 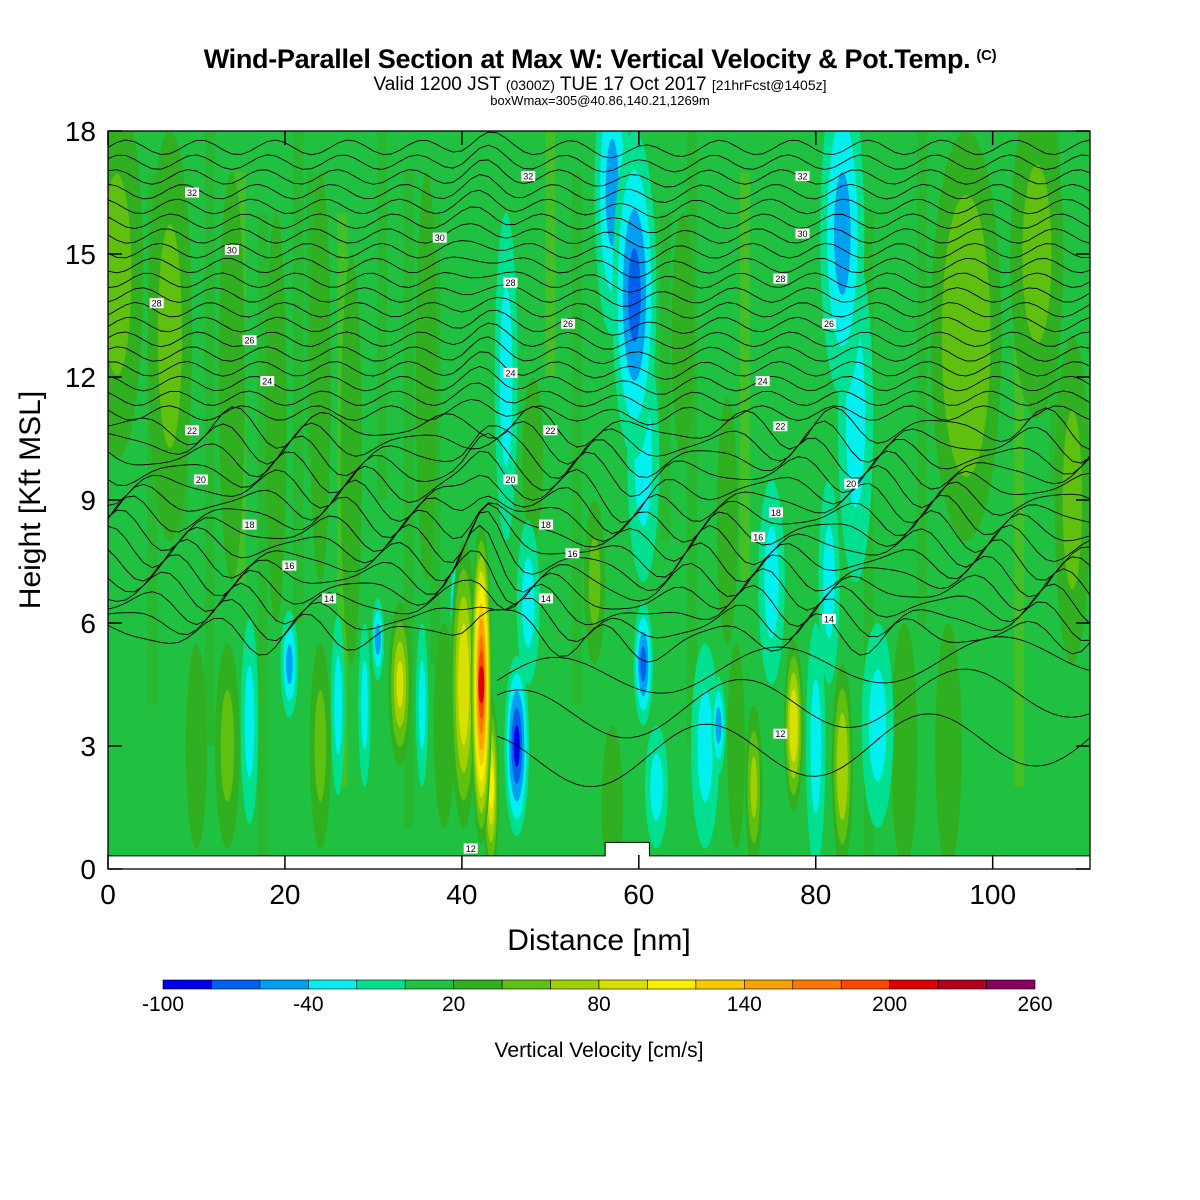 I want to click on contour-label-text: 18, so click(x=250, y=525).